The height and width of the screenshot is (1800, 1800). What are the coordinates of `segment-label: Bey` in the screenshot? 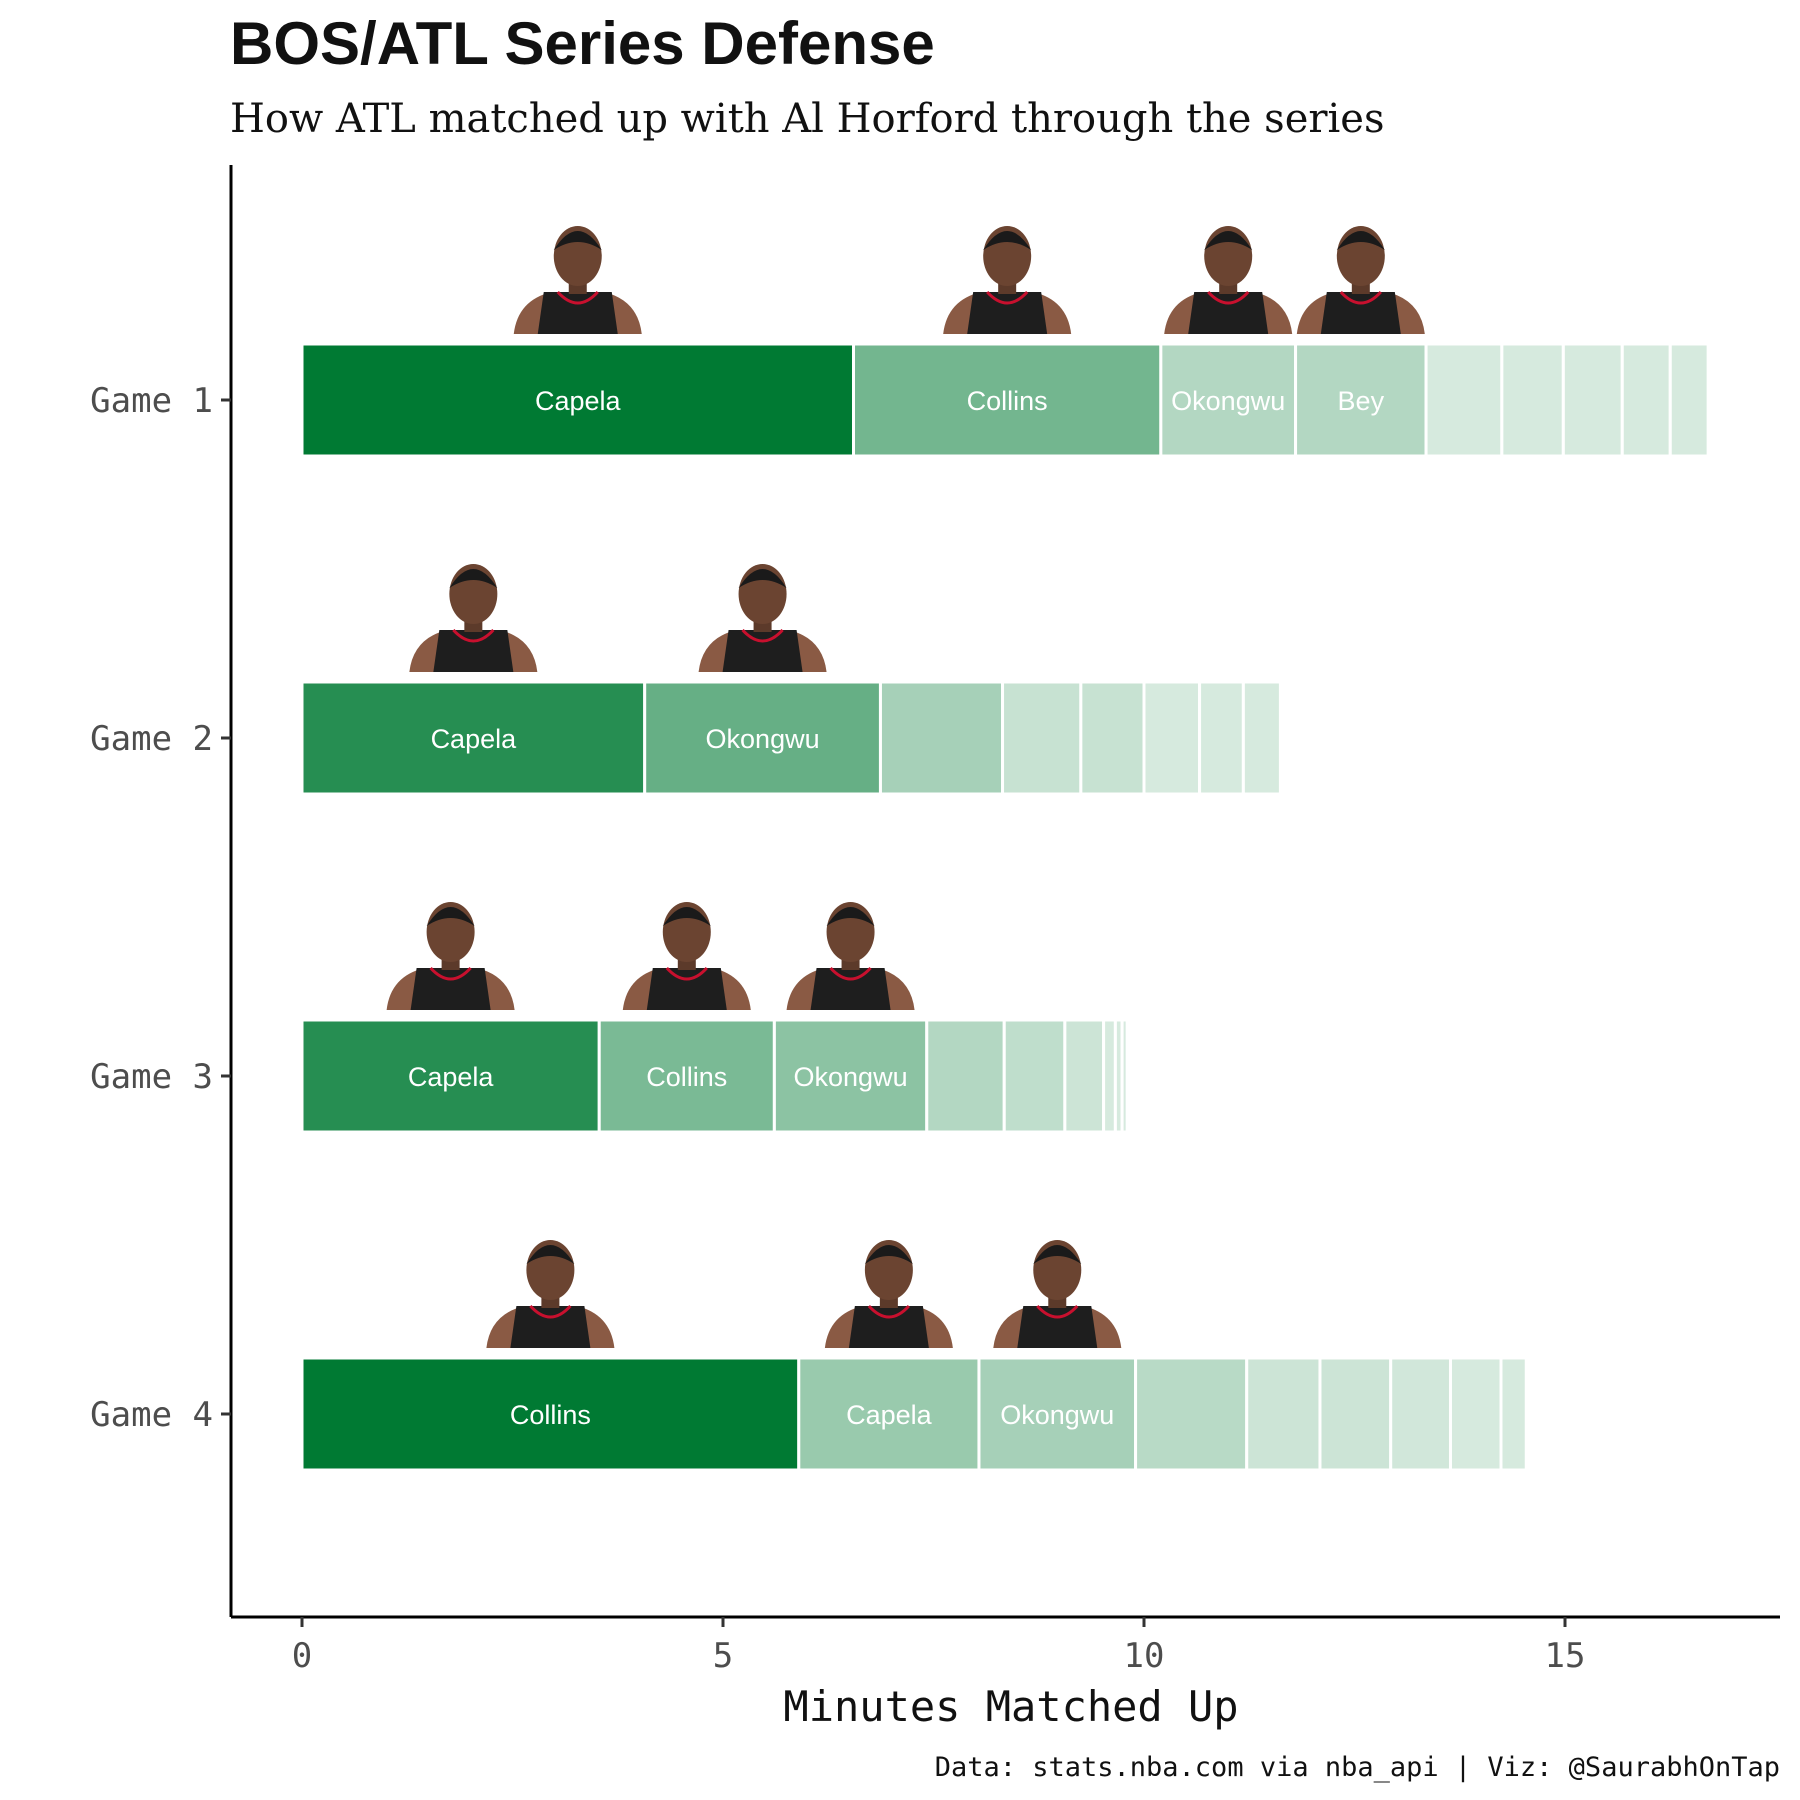 It's located at (1361, 401).